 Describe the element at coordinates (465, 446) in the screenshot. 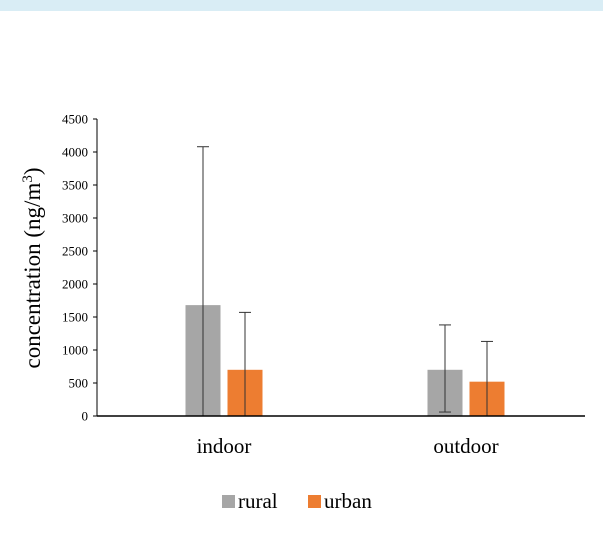

I see `x-category-label: outdoor` at that location.